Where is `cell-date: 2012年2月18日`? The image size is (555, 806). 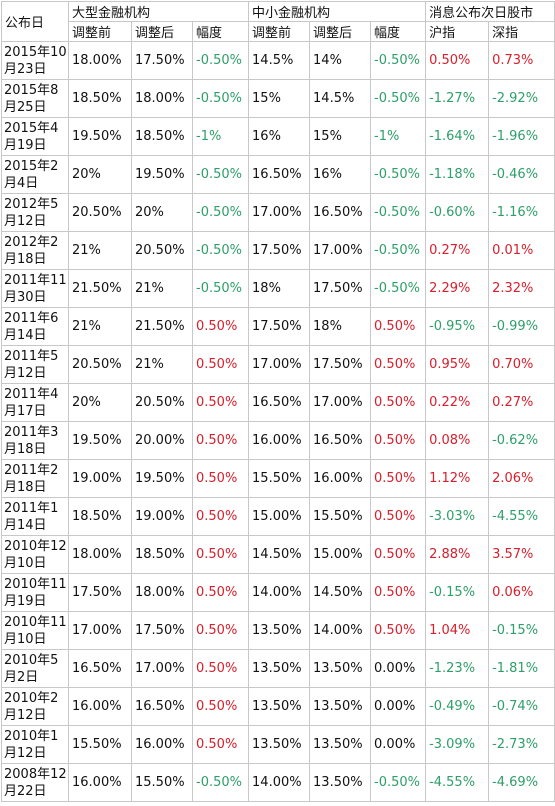
cell-date: 2012年2月18日 is located at coordinates (35, 250).